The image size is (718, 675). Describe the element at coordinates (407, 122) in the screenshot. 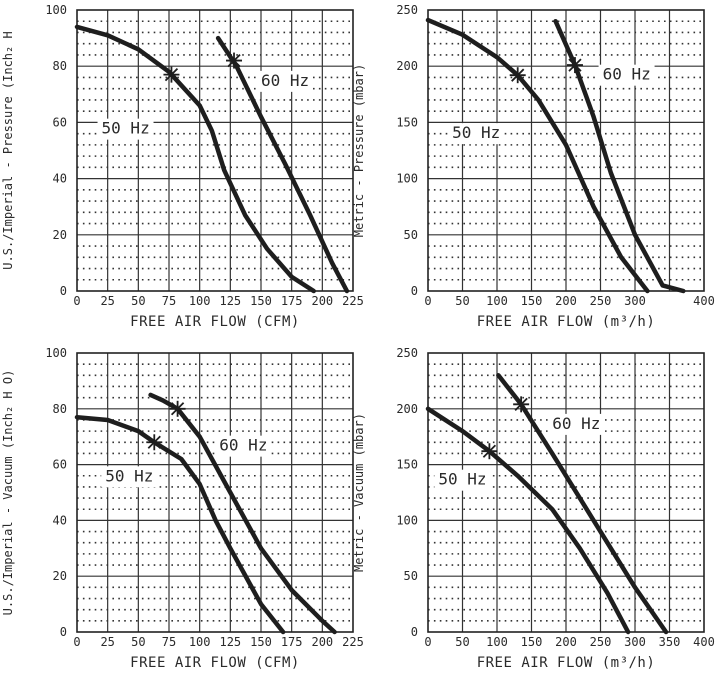

I see `y-tick-label: 150` at that location.